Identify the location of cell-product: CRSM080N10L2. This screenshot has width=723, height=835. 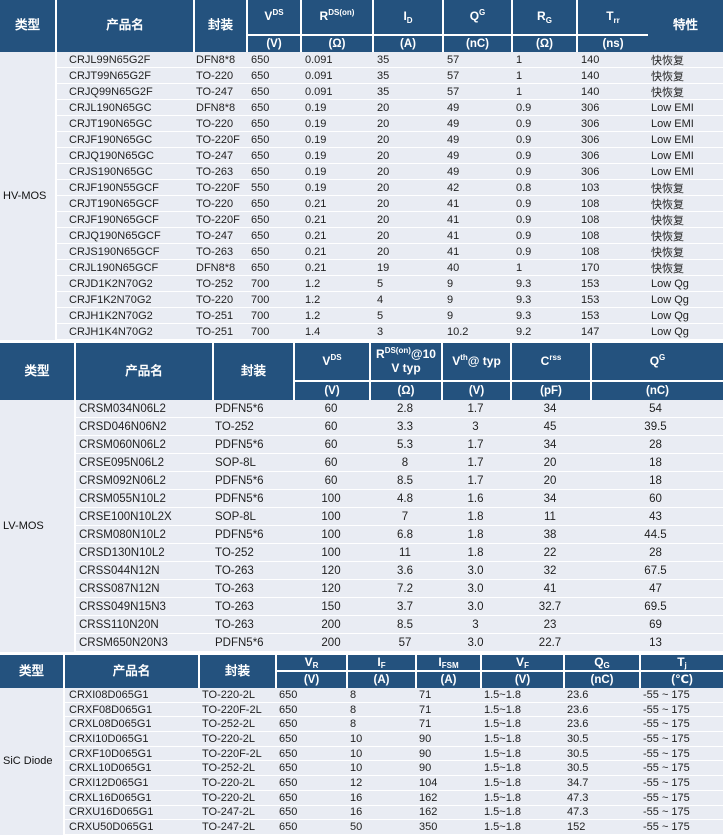
(122, 534).